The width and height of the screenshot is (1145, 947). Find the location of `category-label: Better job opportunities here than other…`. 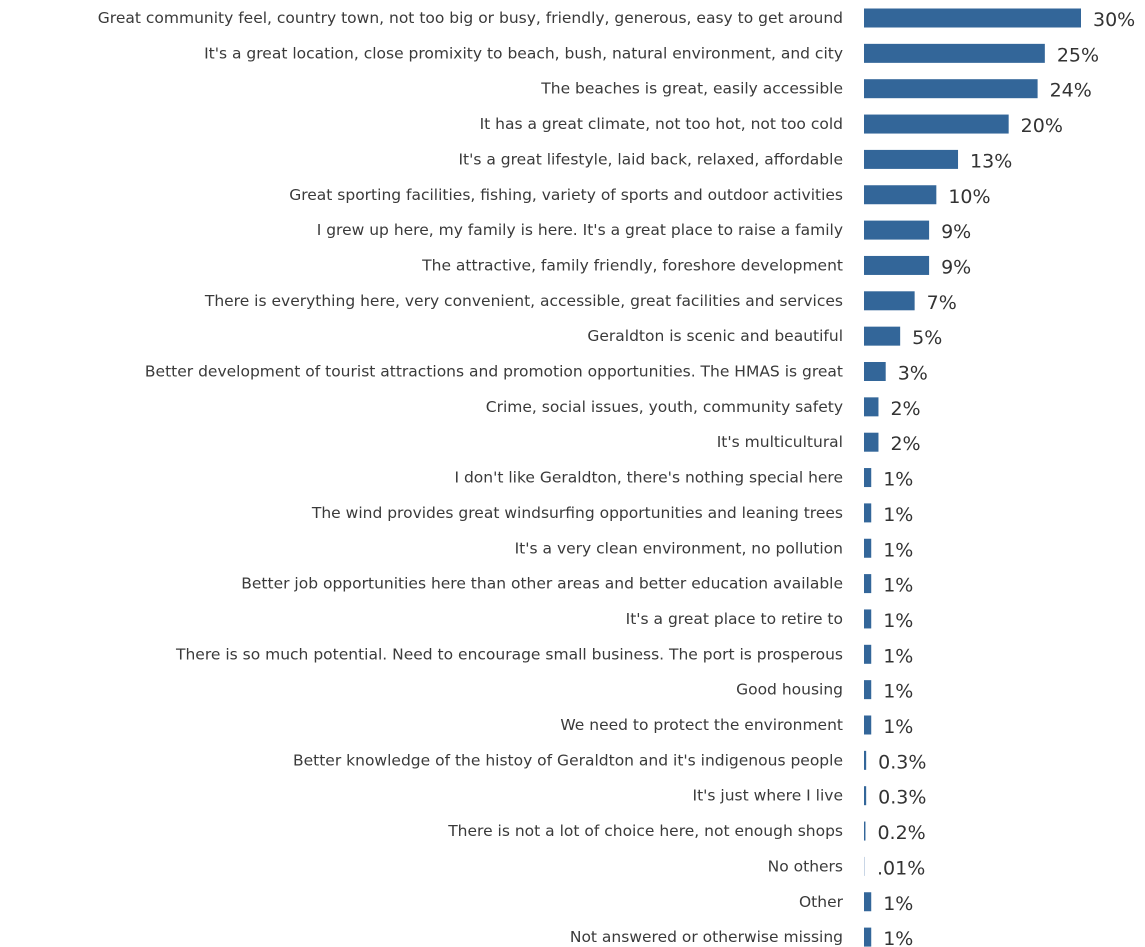

category-label: Better job opportunities here than other… is located at coordinates (542, 584).